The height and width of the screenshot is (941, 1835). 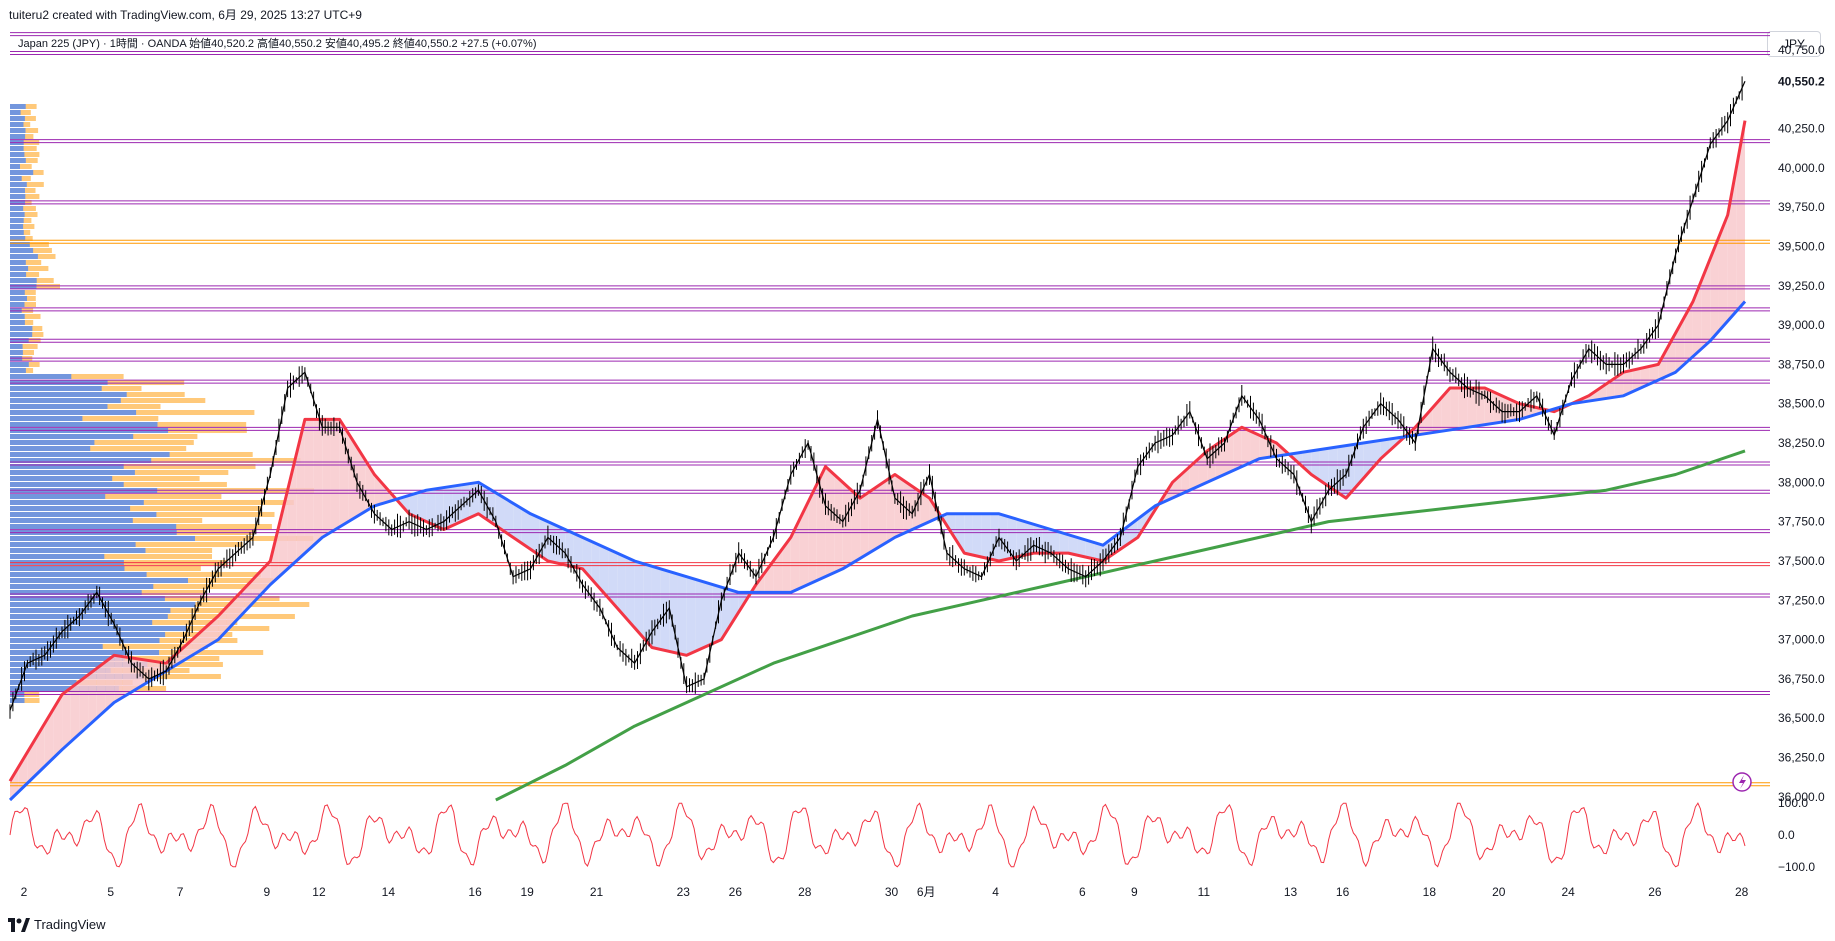 What do you see at coordinates (1134, 892) in the screenshot?
I see `time-tick-label: 9` at bounding box center [1134, 892].